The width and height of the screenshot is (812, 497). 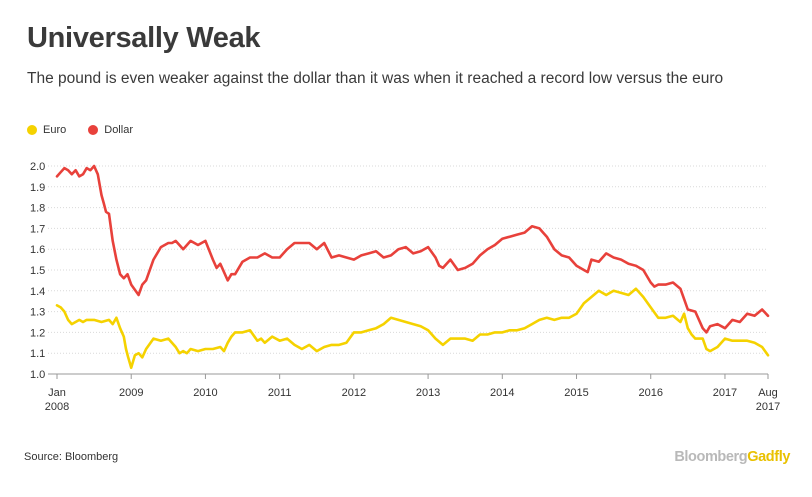 What do you see at coordinates (37, 209) in the screenshot?
I see `y-tick-label: 1.8` at bounding box center [37, 209].